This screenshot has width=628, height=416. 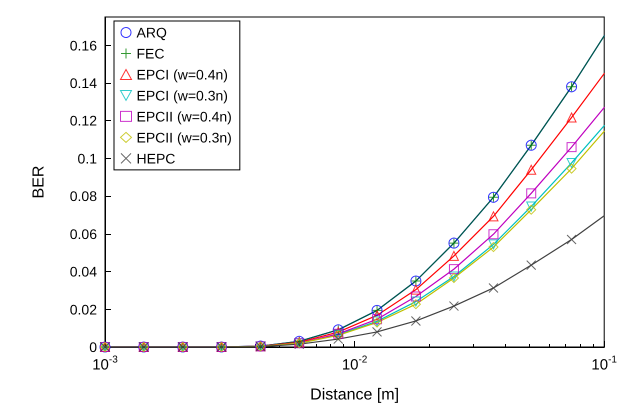 What do you see at coordinates (84, 83) in the screenshot?
I see `y-tick-label: 0.14` at bounding box center [84, 83].